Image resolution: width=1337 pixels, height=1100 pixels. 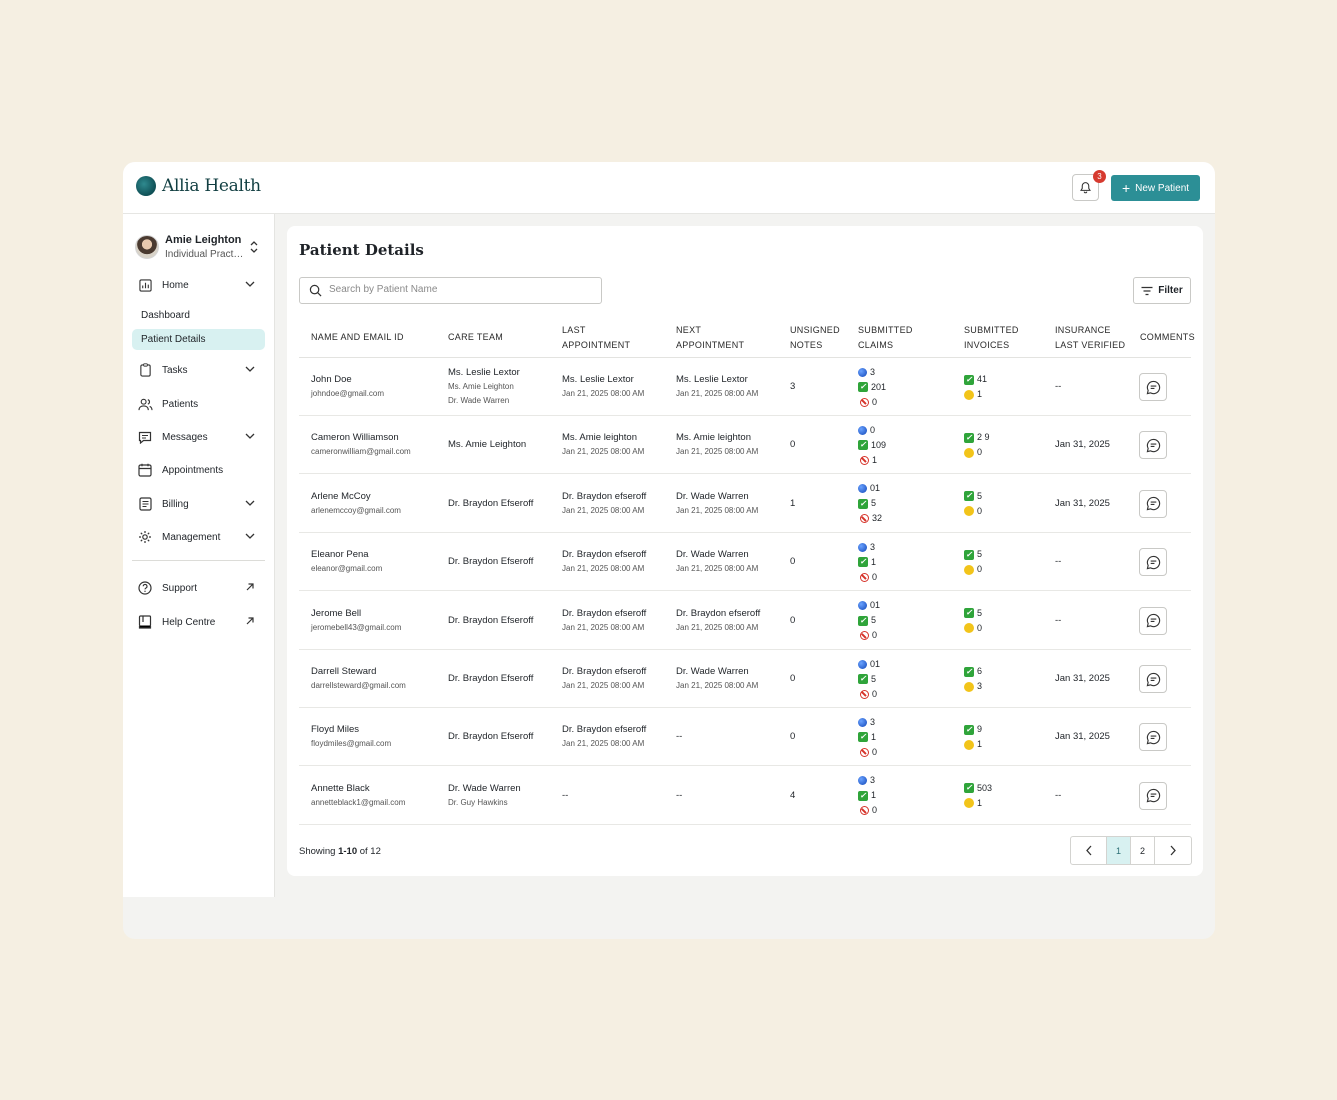 What do you see at coordinates (147, 247) in the screenshot?
I see `avatar` at bounding box center [147, 247].